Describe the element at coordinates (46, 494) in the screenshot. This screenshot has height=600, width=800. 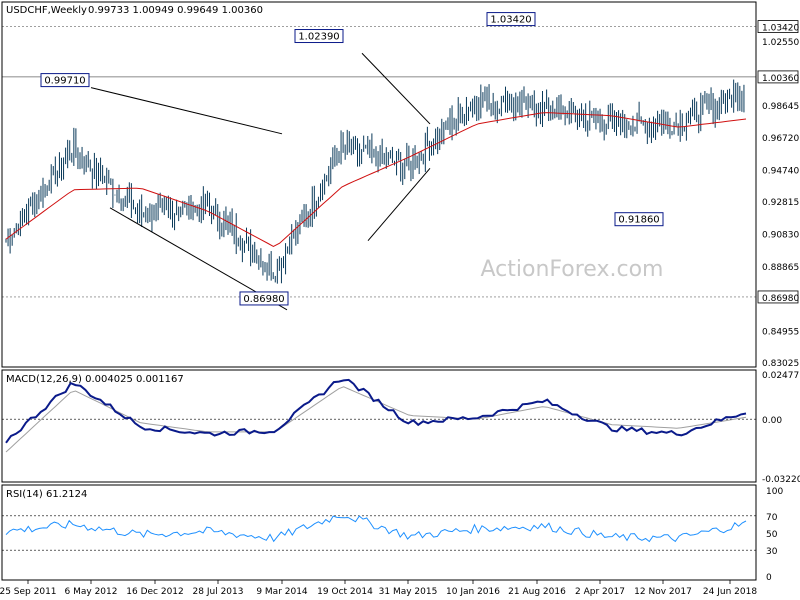
I see `rsi-title: RSI(14) 61.2124` at that location.